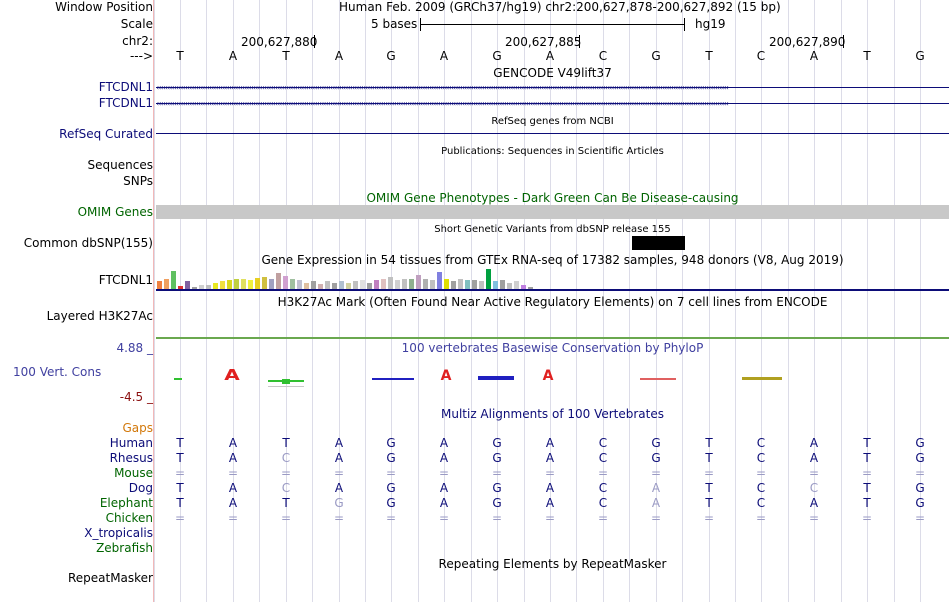 This screenshot has width=950, height=602. I want to click on species-label: Mouse, so click(133, 473).